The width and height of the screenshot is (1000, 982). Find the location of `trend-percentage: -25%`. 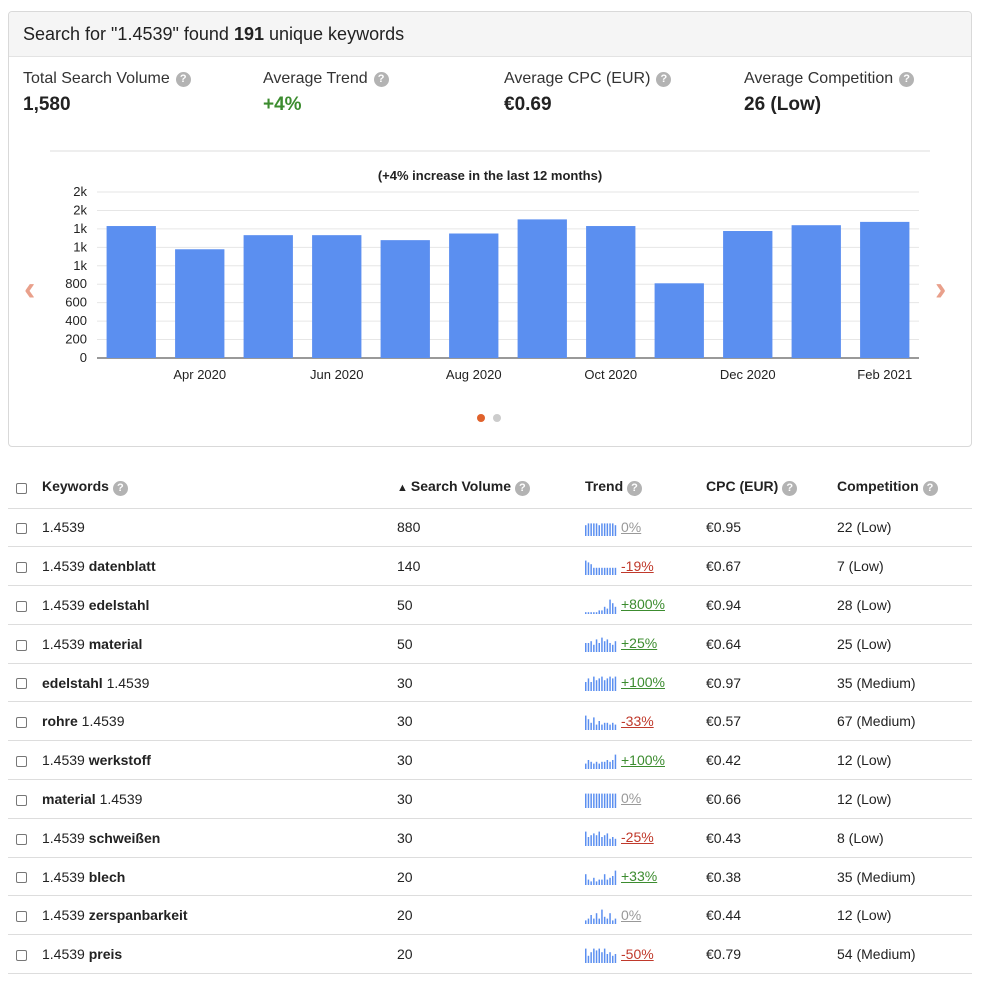

trend-percentage: -25% is located at coordinates (637, 837).